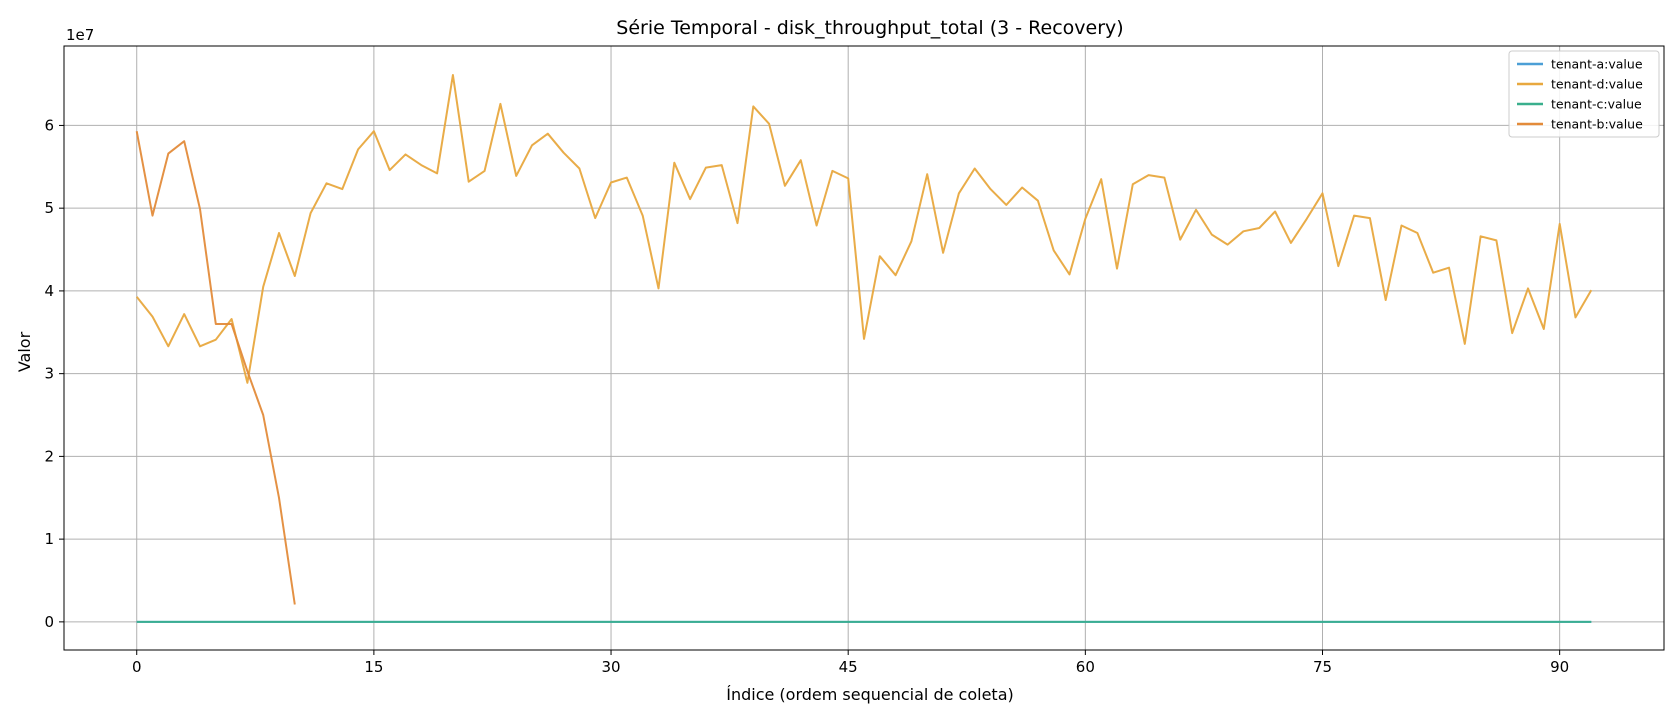 The image size is (1680, 720). I want to click on y-tick-label: 6, so click(49, 125).